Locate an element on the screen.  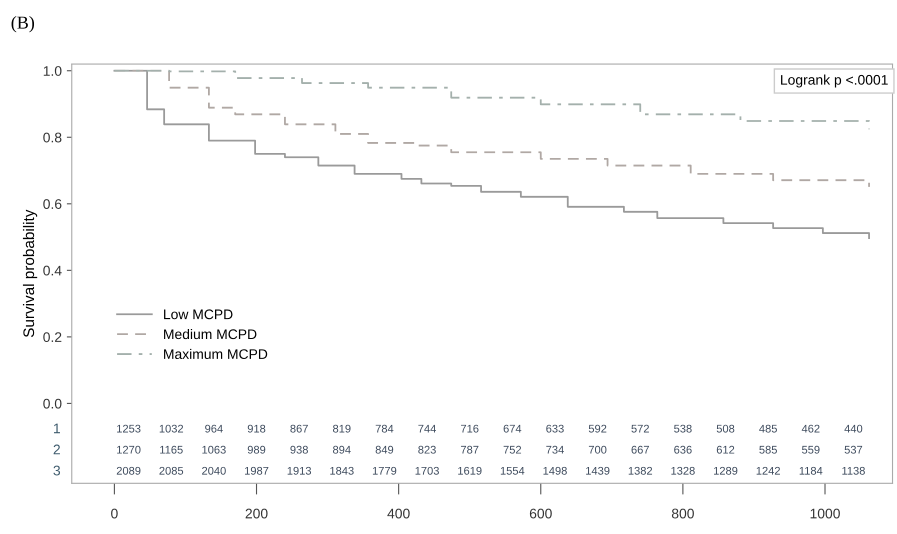
y-tick-label: 2 is located at coordinates (57, 449).